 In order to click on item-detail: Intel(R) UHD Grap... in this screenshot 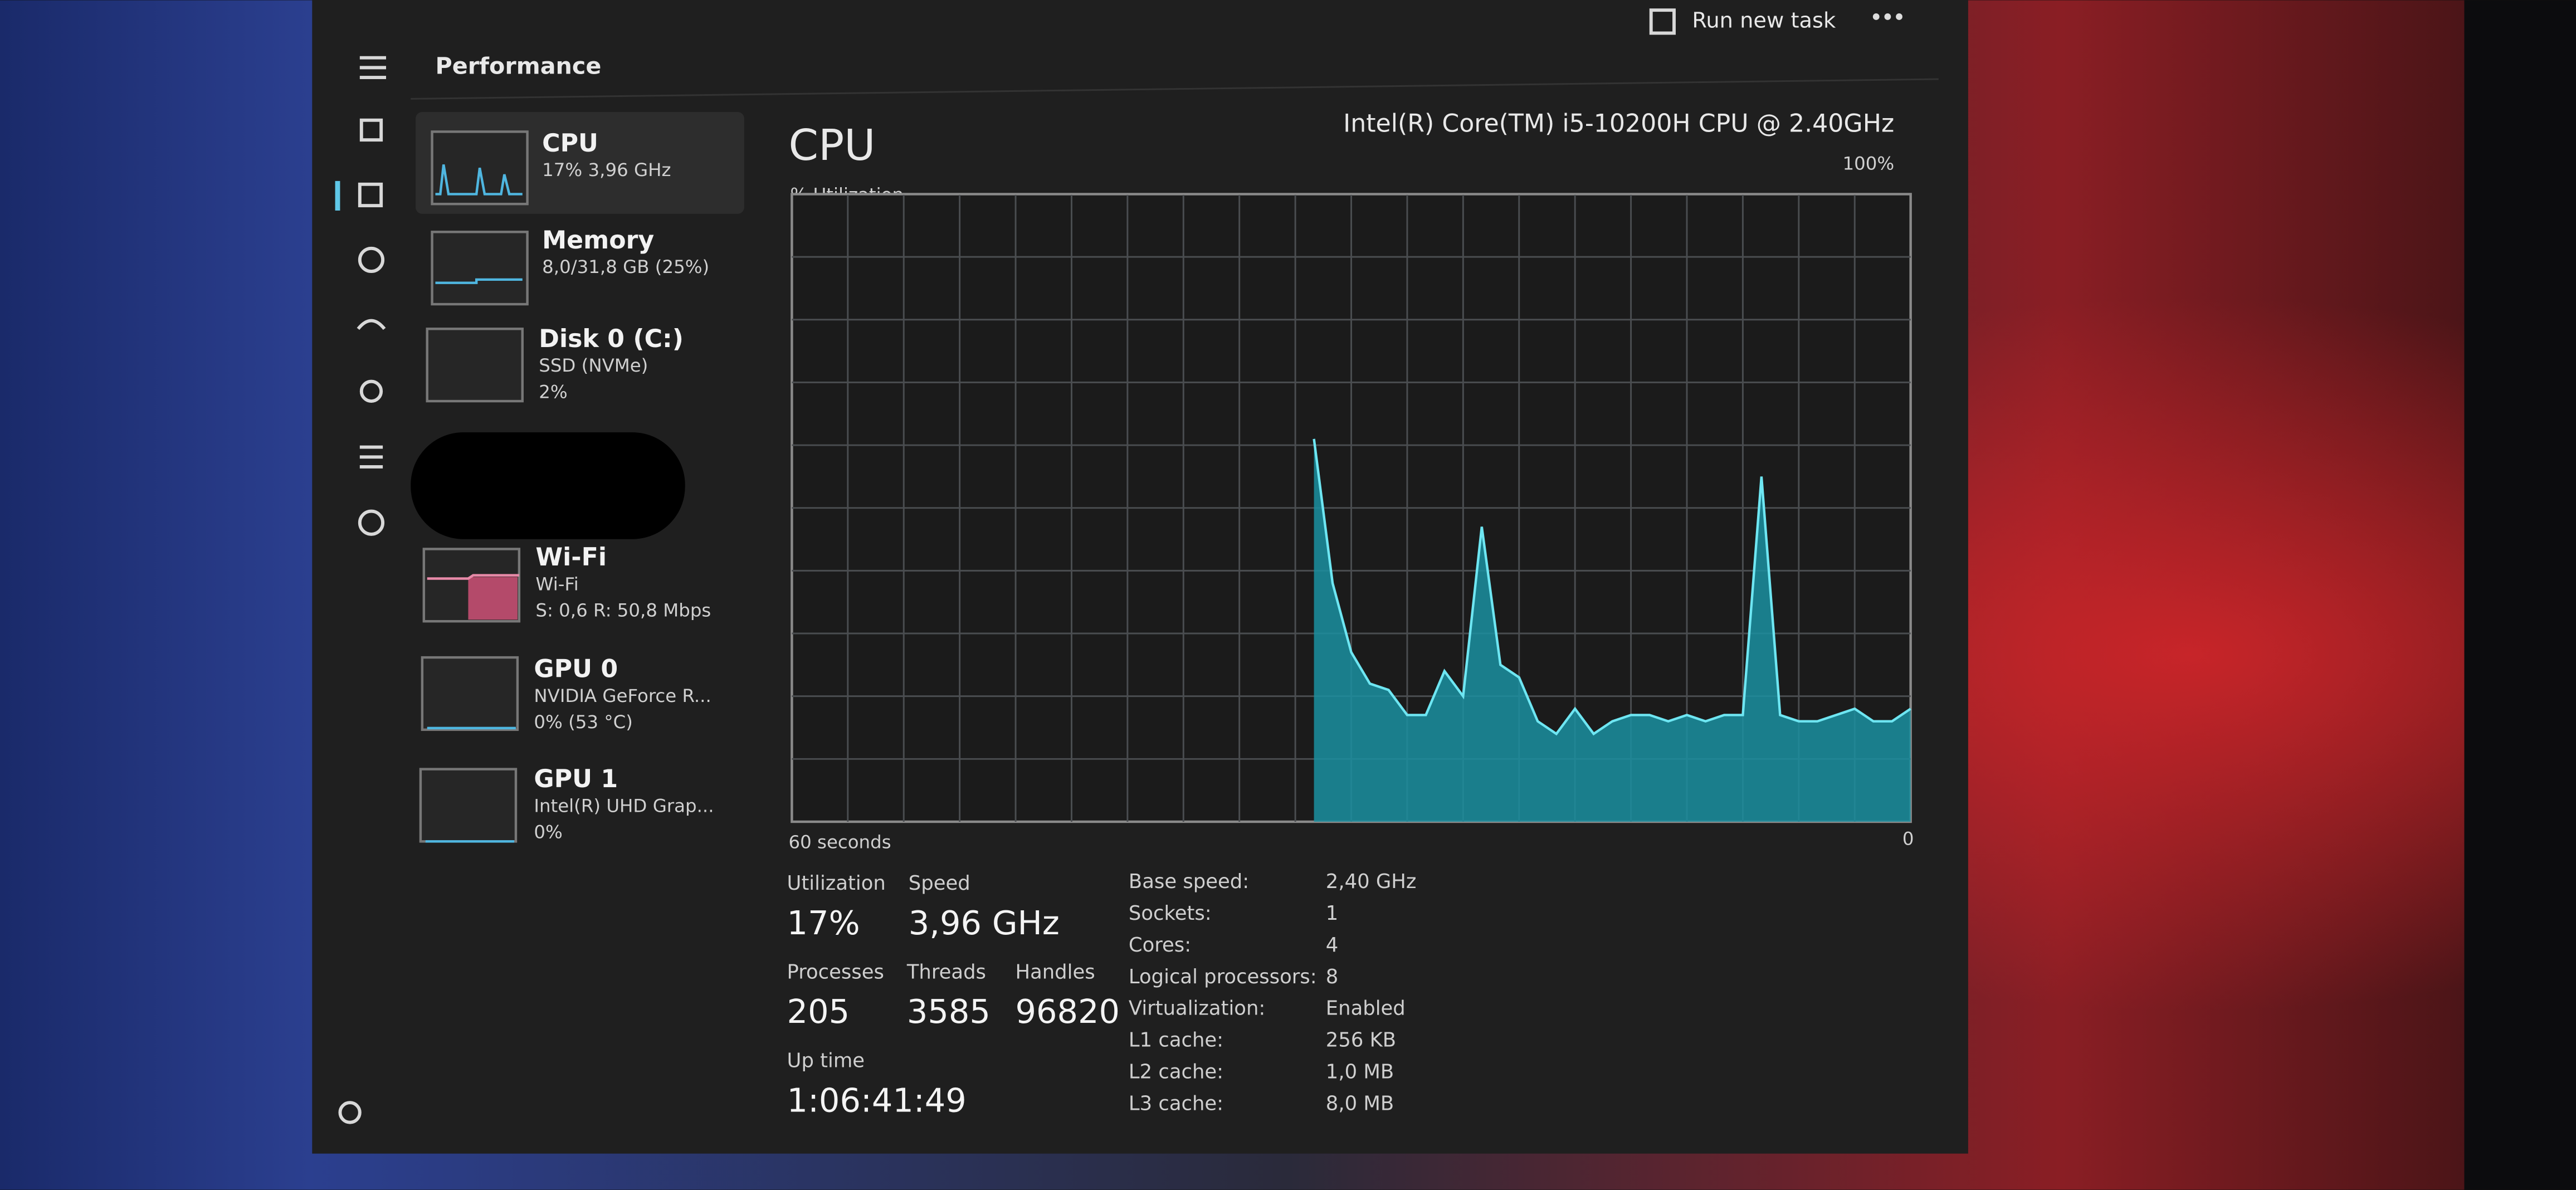, I will do `click(624, 805)`.